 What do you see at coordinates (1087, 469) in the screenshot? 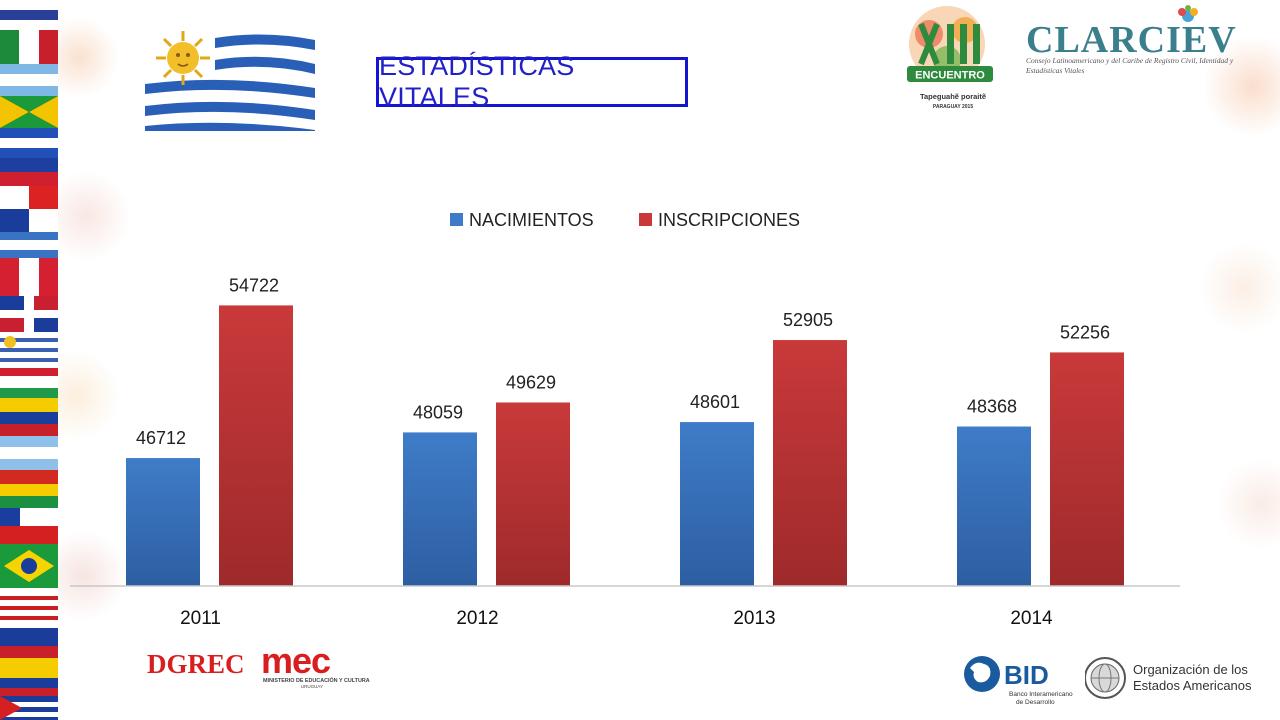
I see `bar-inscripciones-2014` at bounding box center [1087, 469].